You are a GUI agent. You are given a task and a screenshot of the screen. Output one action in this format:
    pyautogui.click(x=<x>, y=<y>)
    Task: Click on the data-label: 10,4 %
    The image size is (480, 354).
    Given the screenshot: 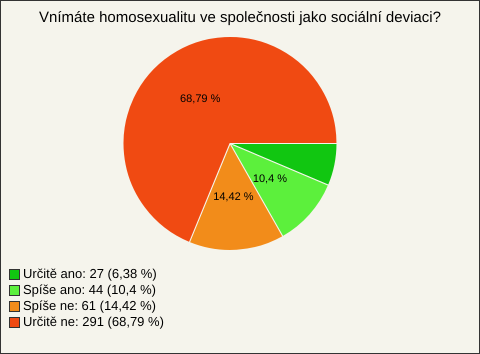 What is the action you would take?
    pyautogui.click(x=270, y=179)
    